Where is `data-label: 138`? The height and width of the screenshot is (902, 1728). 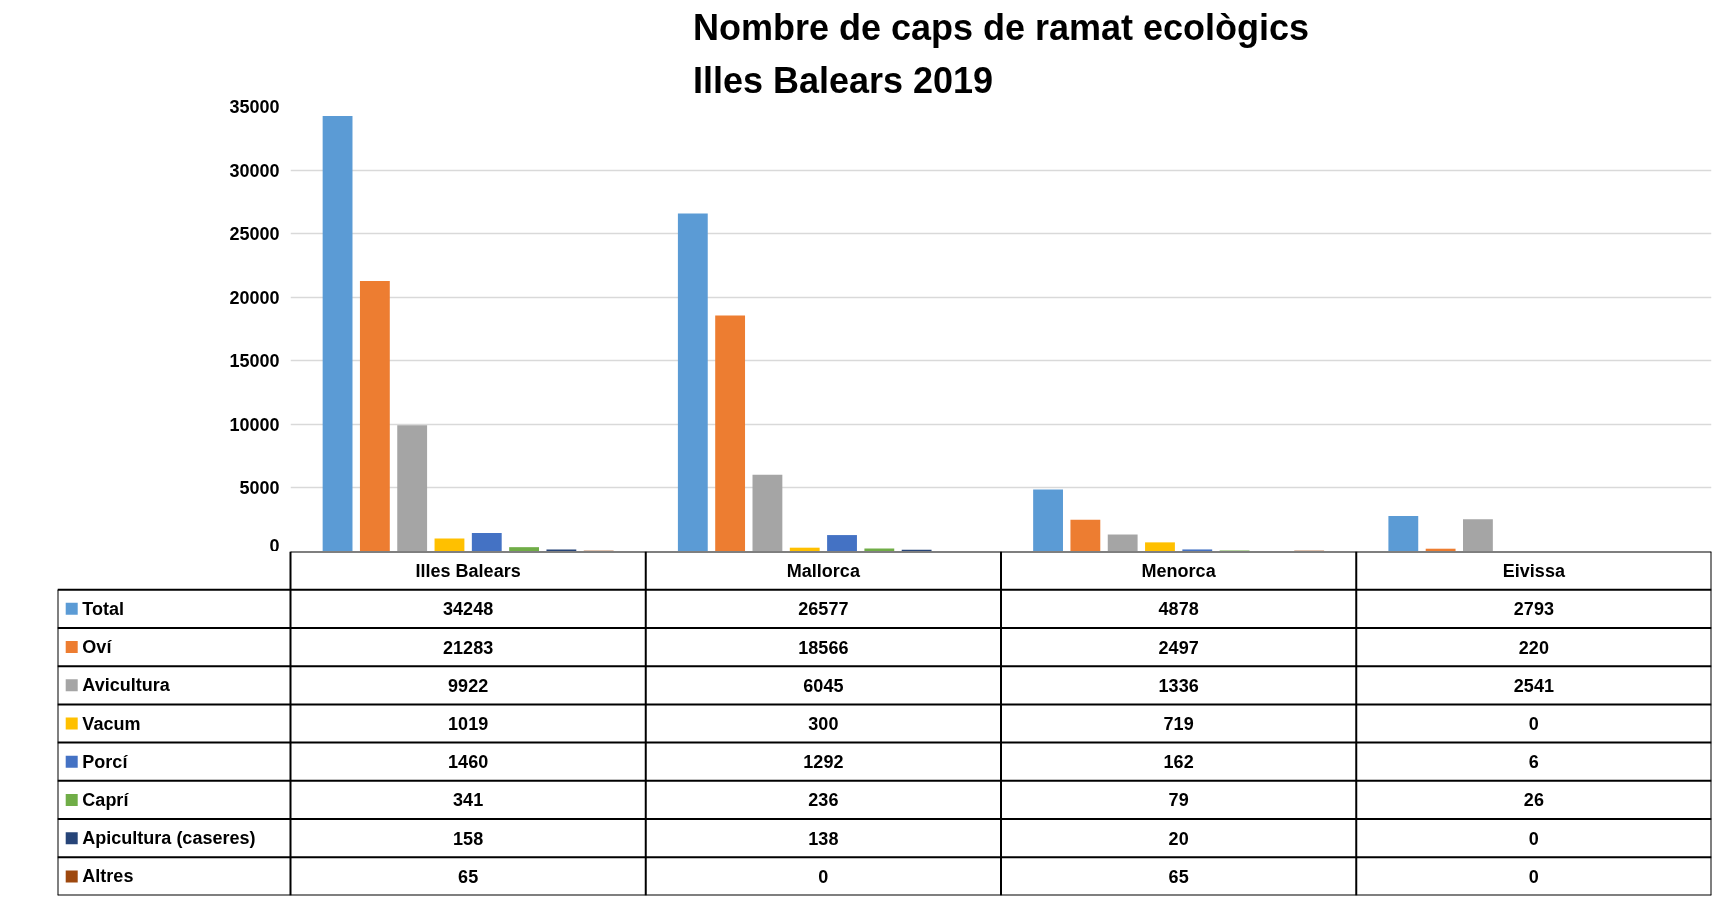 data-label: 138 is located at coordinates (823, 838).